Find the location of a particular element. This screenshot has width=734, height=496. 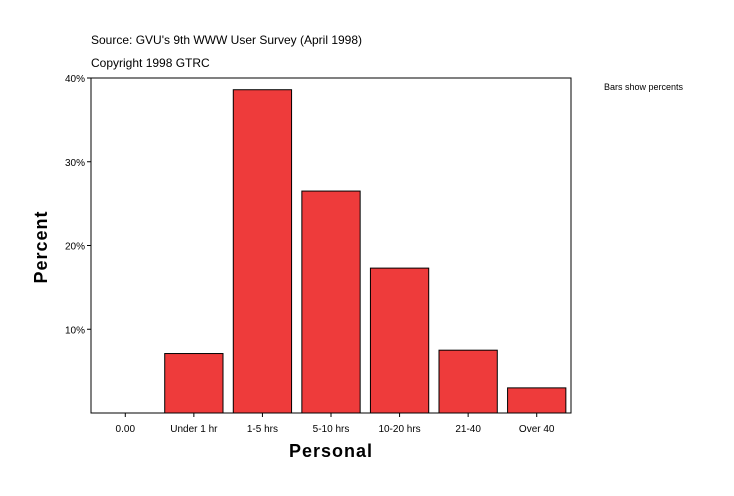

y-axis-label: Percent is located at coordinates (41, 246).